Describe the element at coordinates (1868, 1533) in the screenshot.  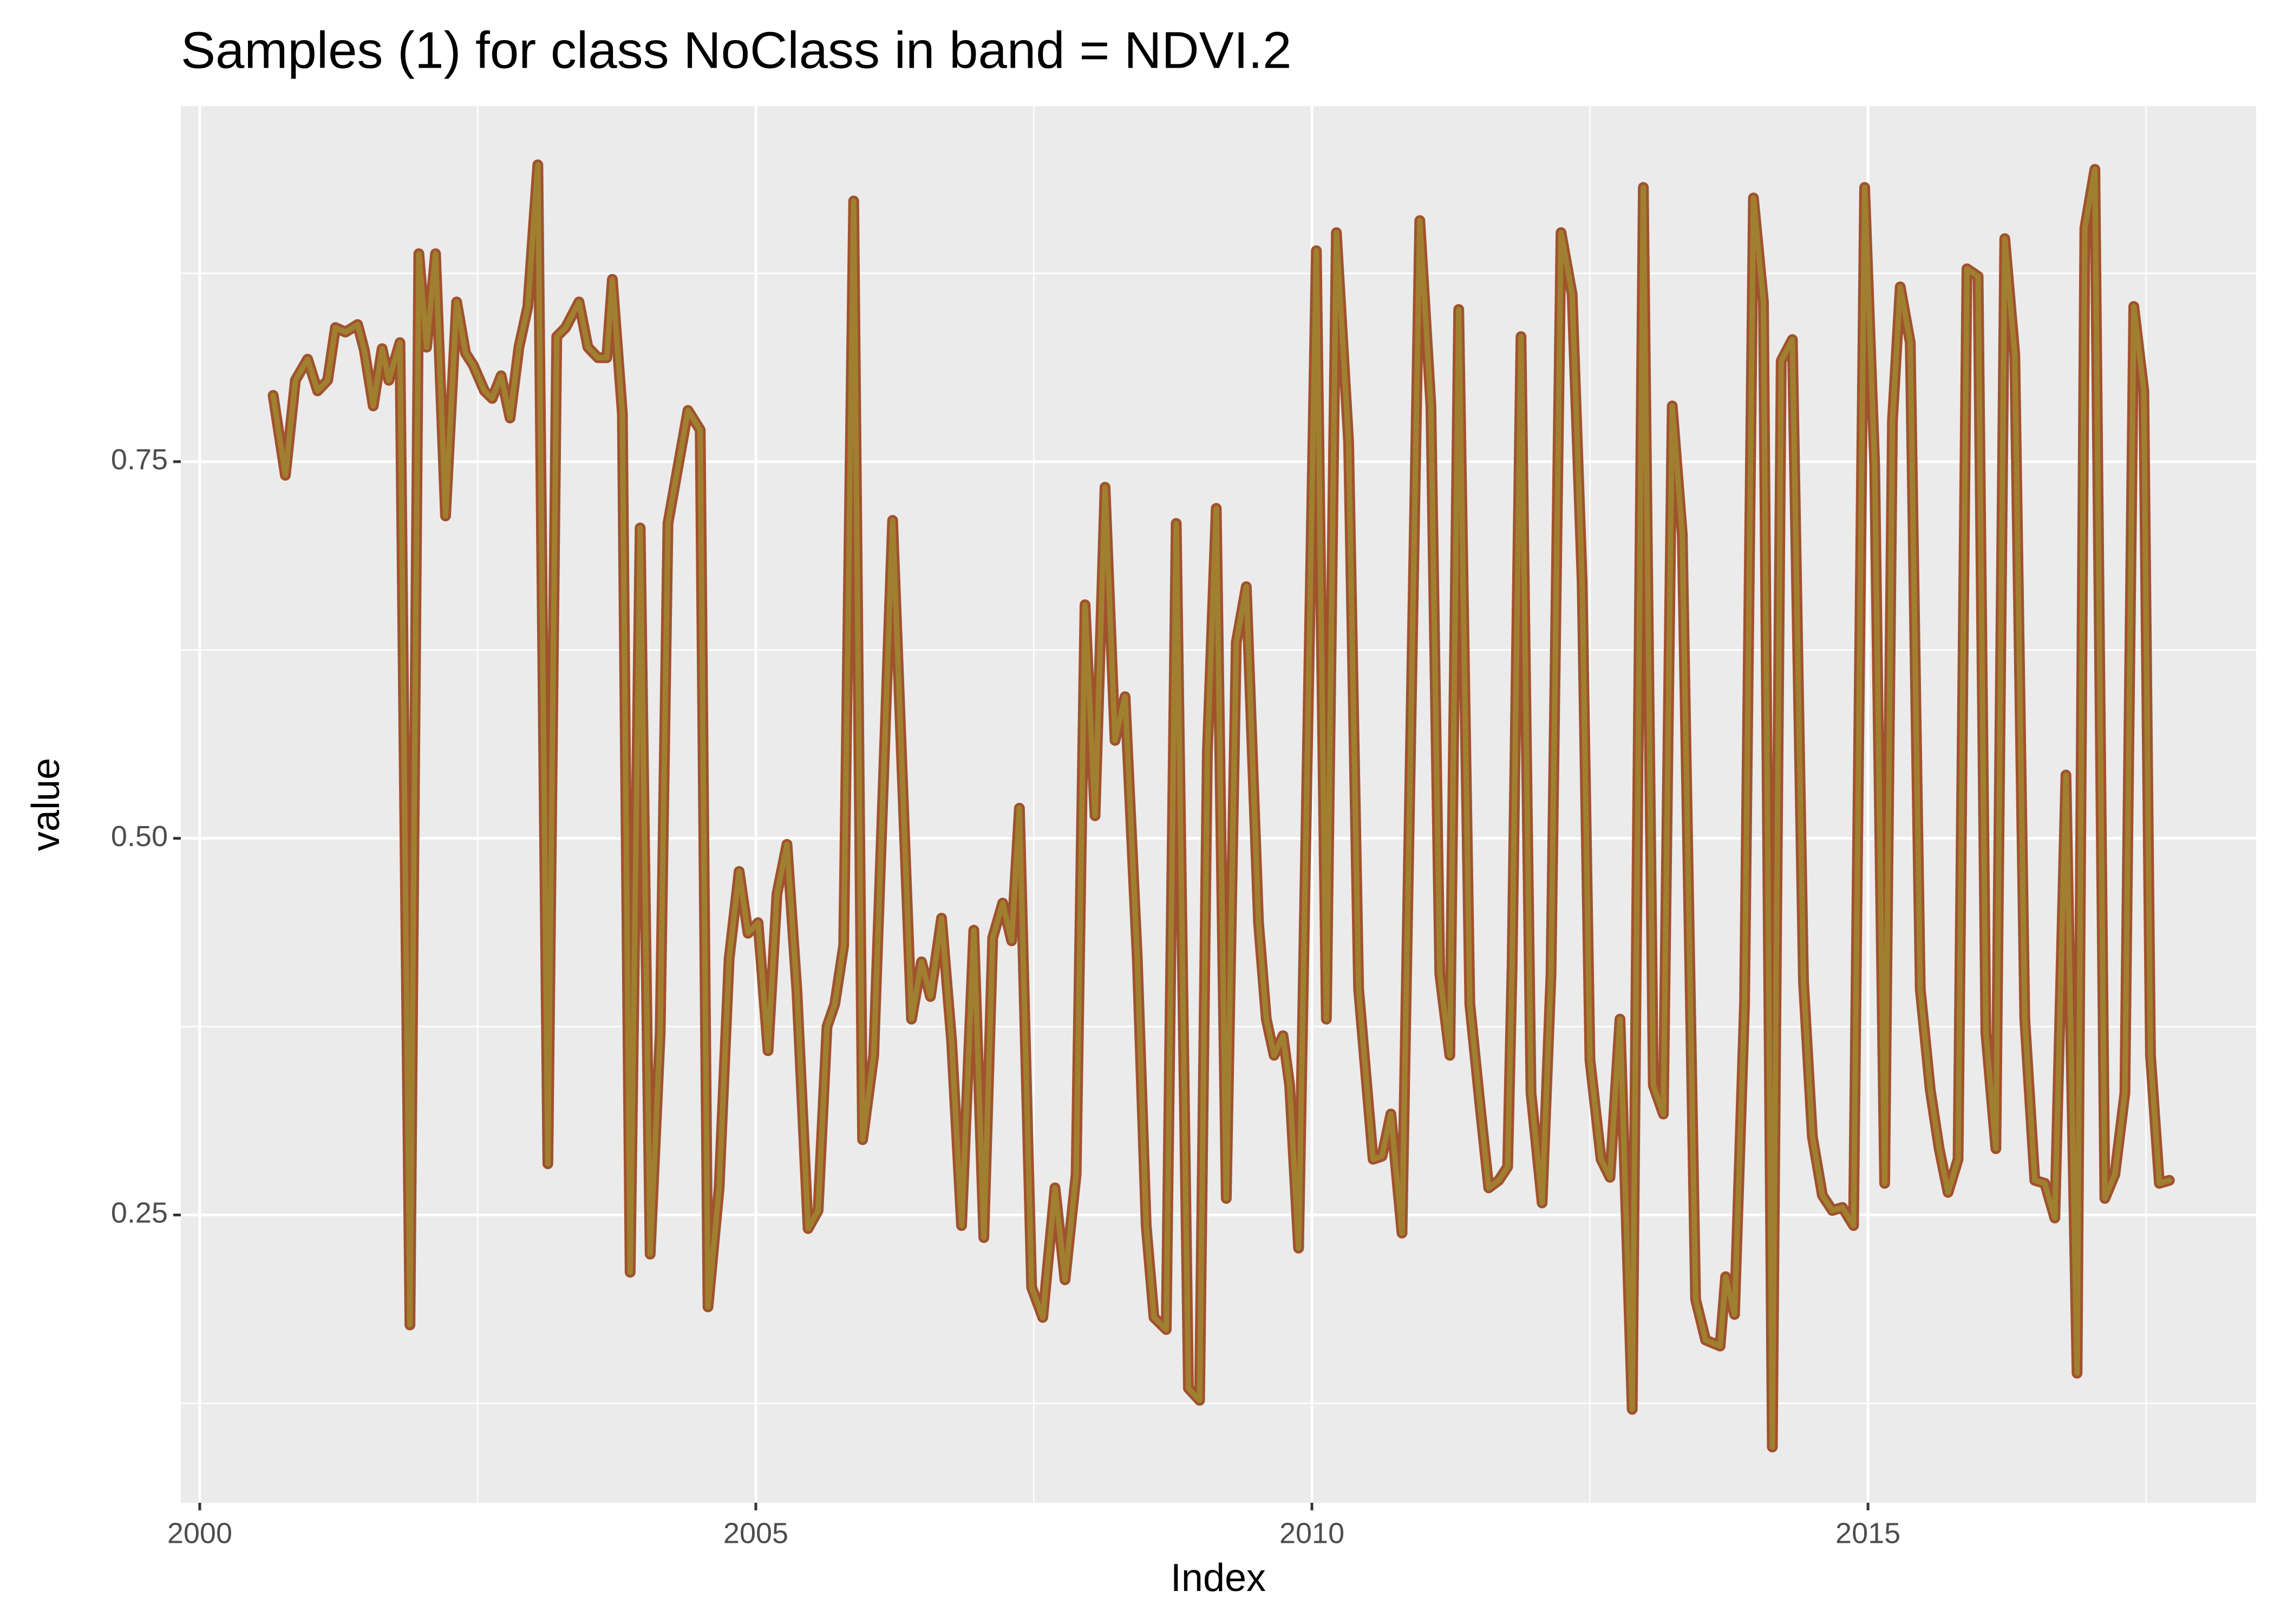
I see `x-tick-label: 2015` at that location.